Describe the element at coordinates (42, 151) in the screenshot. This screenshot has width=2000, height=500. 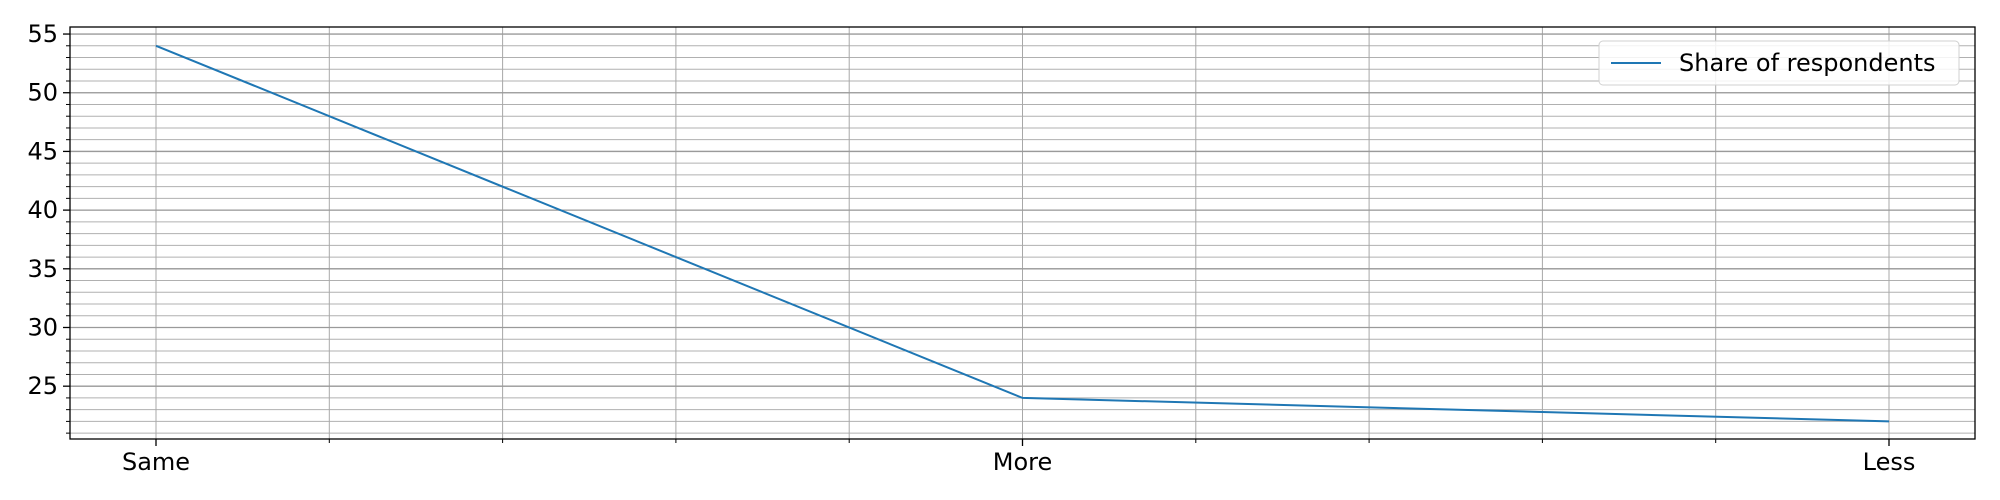
I see `y-tick-label: 45` at that location.